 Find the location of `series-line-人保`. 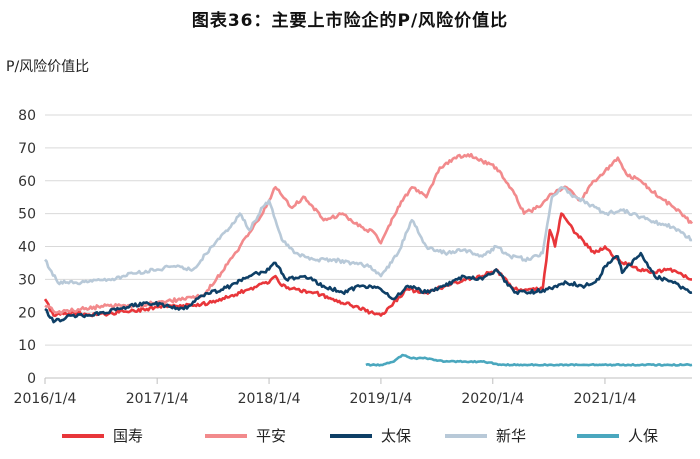

series-line-人保 is located at coordinates (529, 360).